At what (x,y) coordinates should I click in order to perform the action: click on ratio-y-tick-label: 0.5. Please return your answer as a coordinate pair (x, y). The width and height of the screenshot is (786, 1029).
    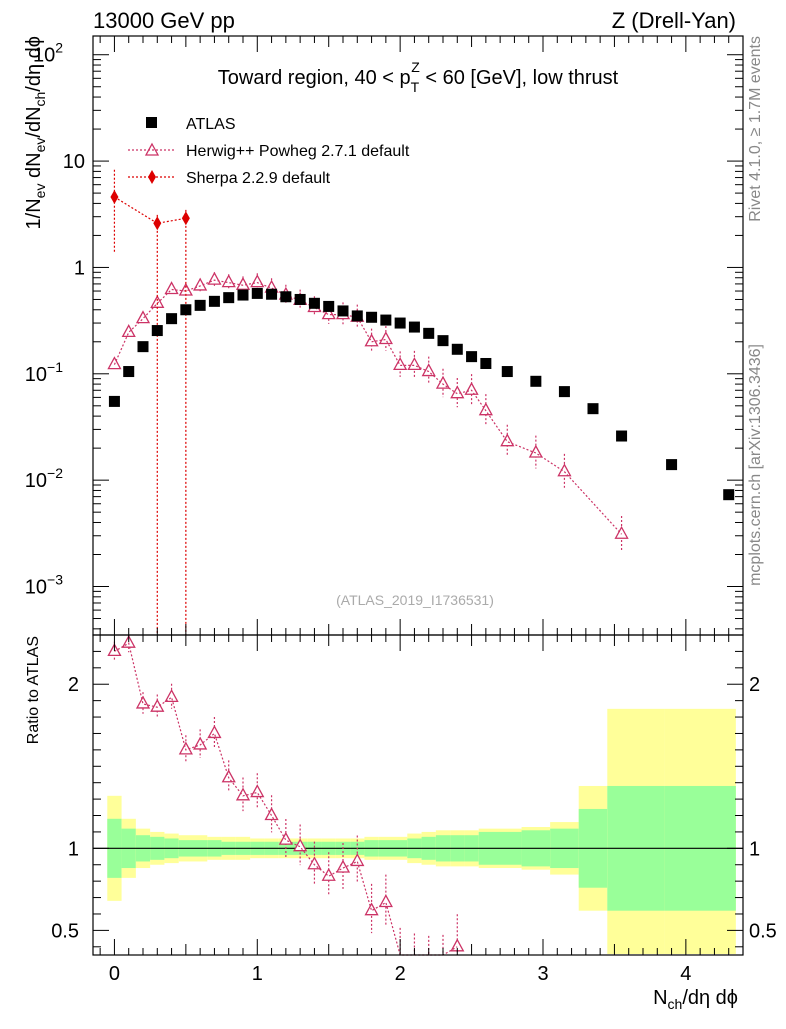
    Looking at the image, I should click on (65, 931).